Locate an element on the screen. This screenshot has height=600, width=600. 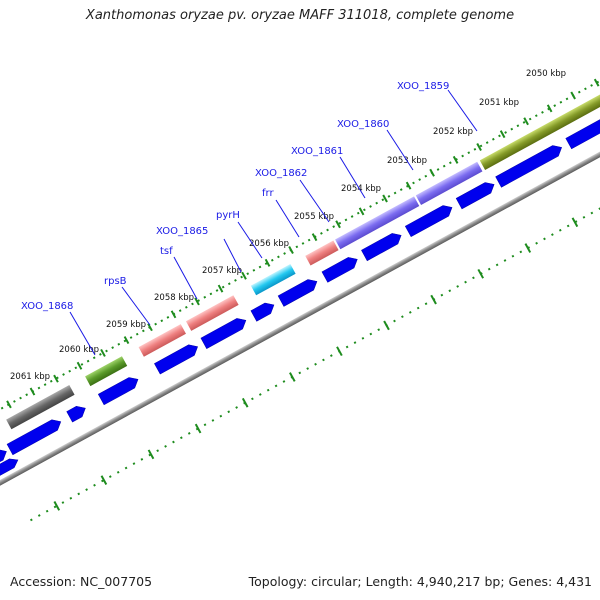
gene-label: XOO_1868 is located at coordinates (47, 306).